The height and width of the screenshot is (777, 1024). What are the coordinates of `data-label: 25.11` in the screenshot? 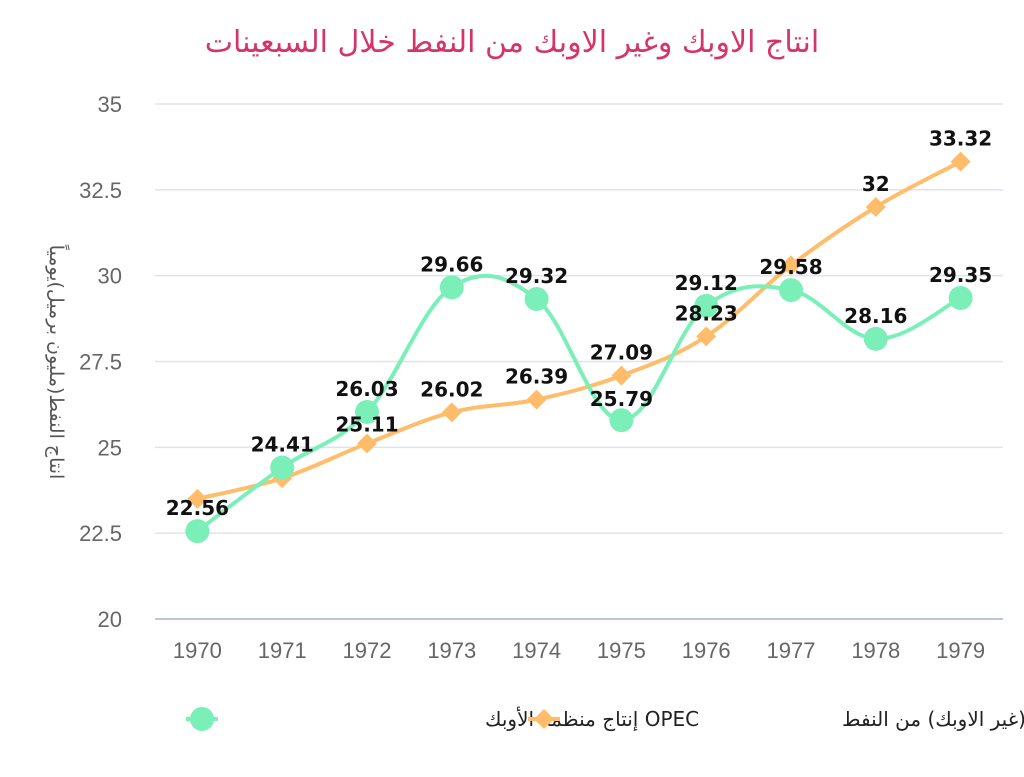 It's located at (366, 425).